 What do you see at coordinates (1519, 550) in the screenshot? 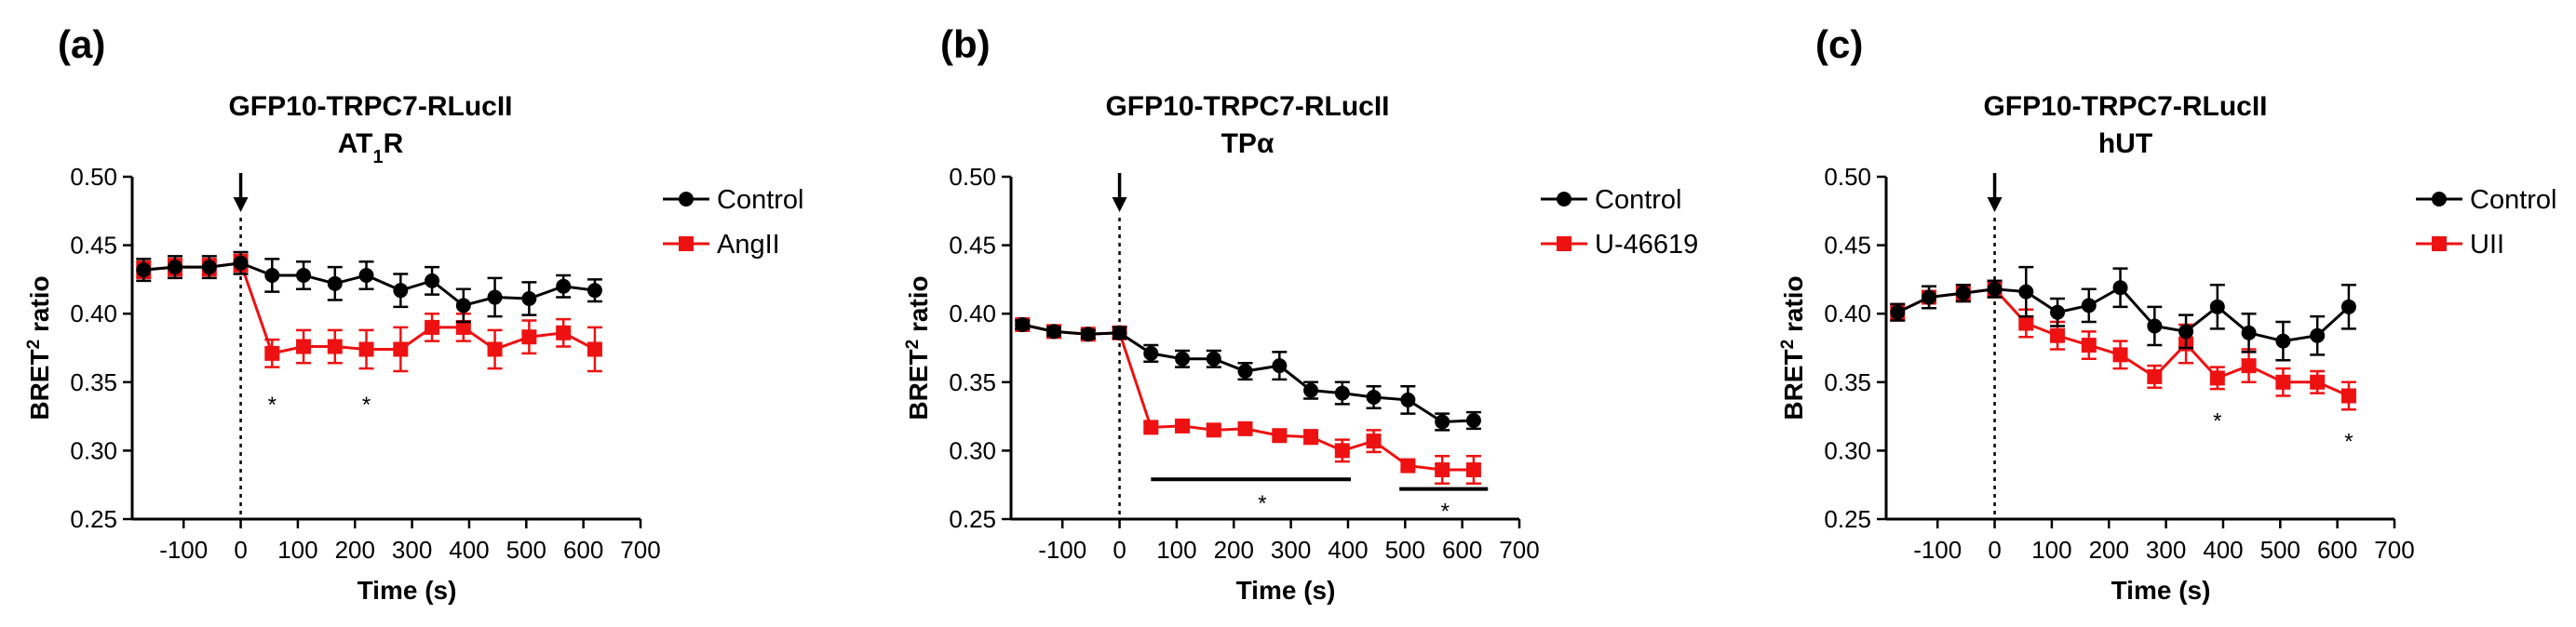
I see `x-tick-label: 700` at bounding box center [1519, 550].